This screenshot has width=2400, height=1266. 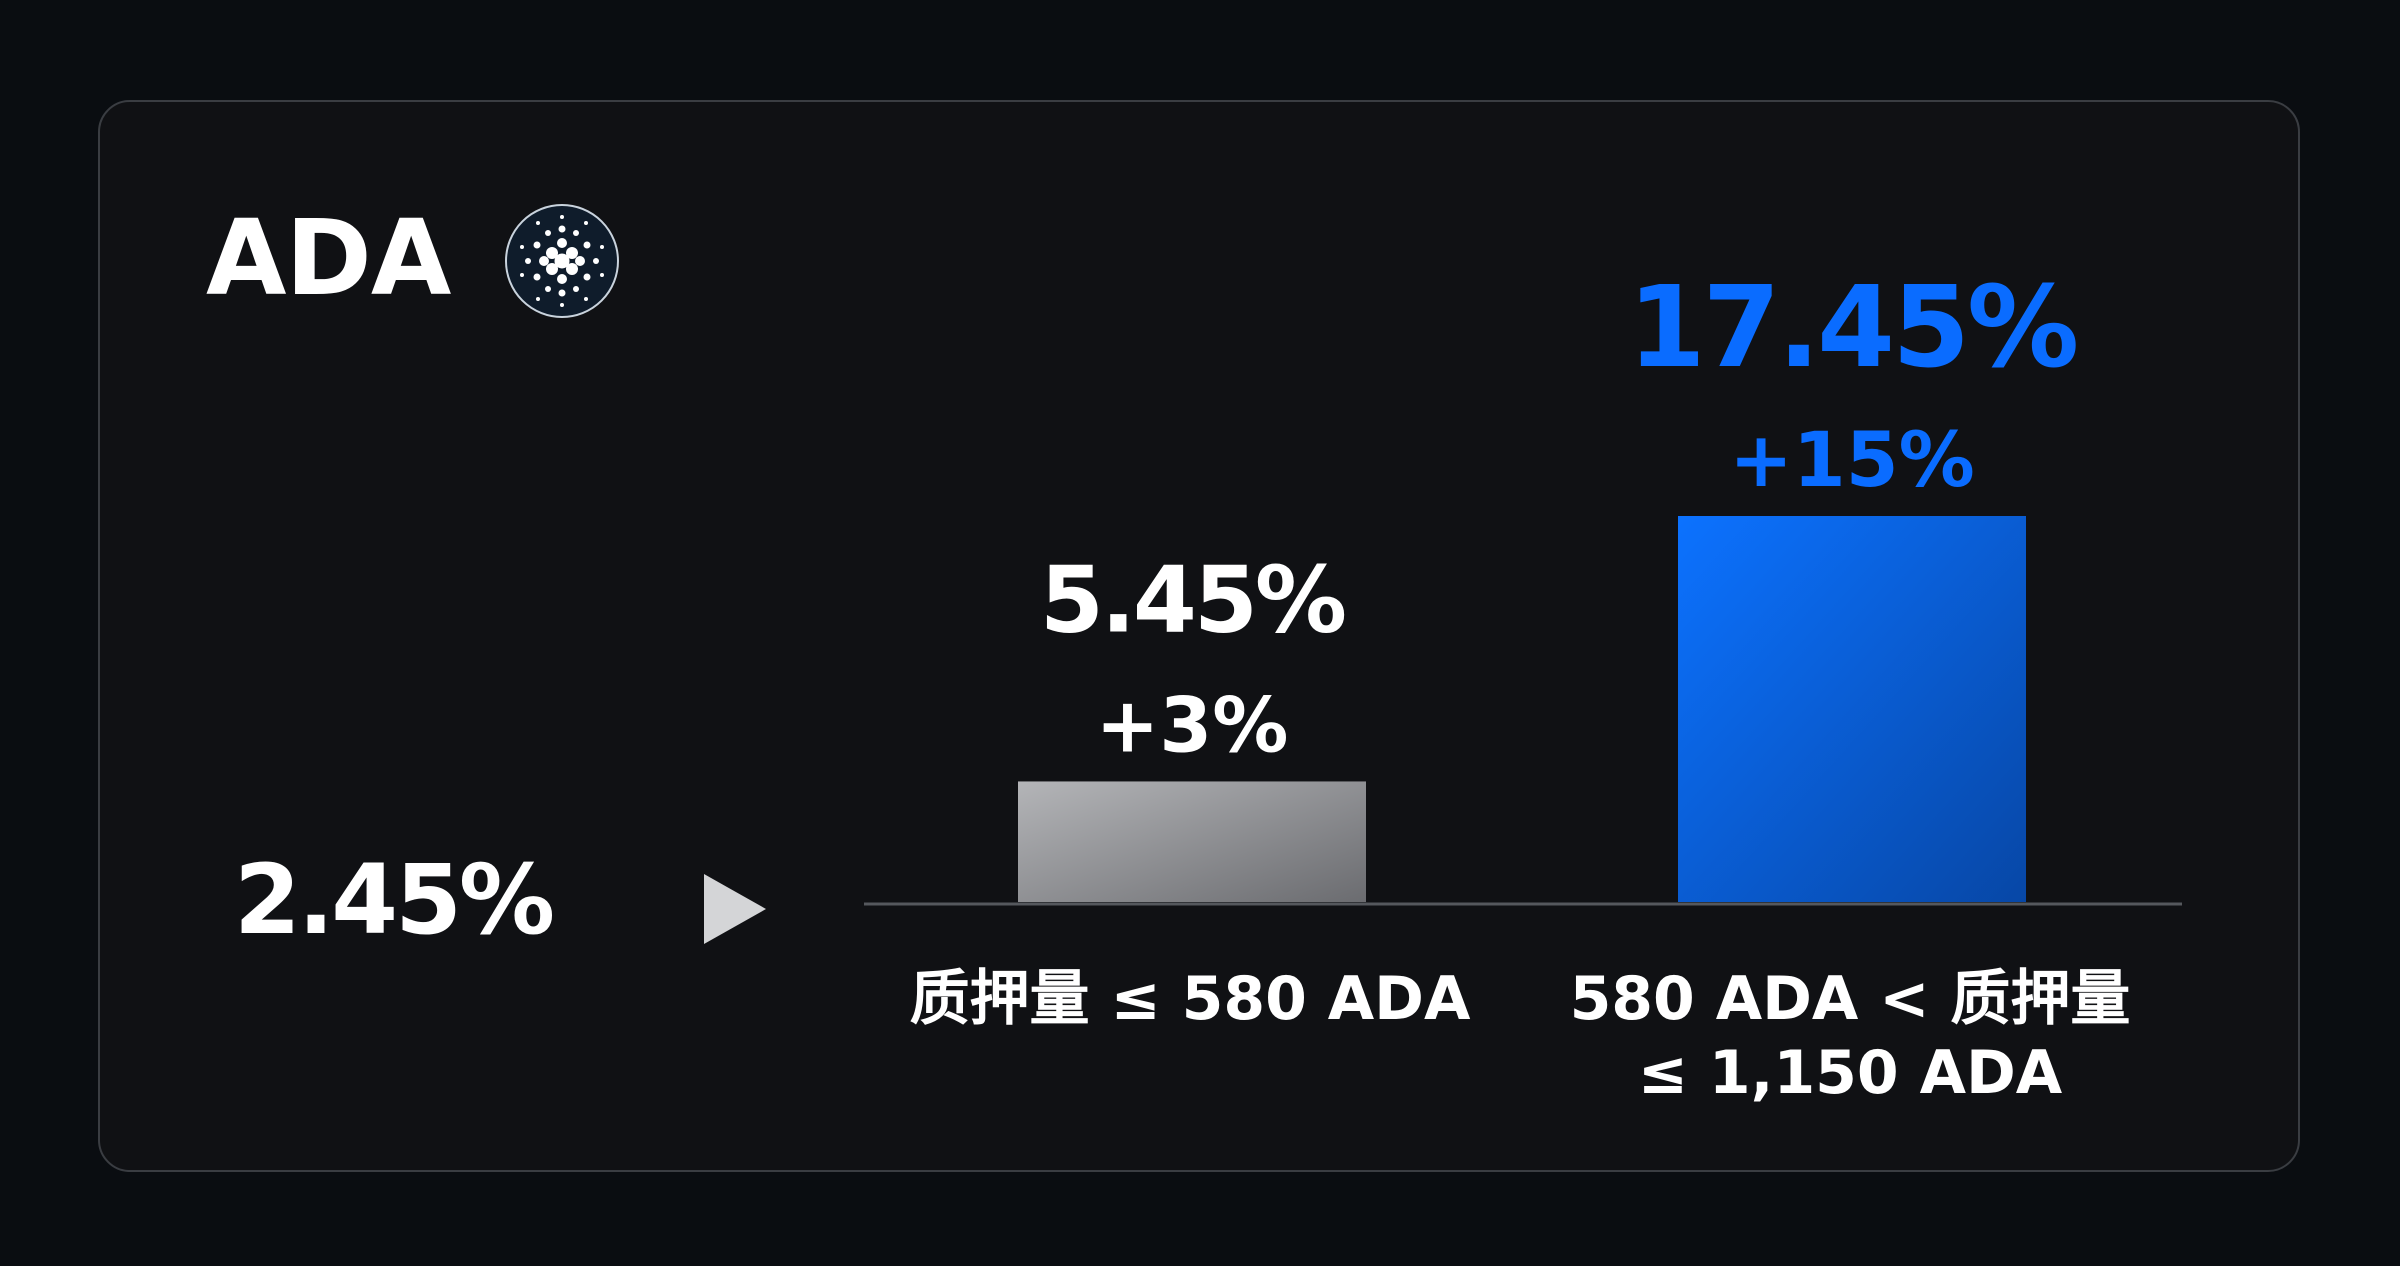 I want to click on category-label-0-line-0: 质押量 ≤ 580 ADA, so click(x=1190, y=999).